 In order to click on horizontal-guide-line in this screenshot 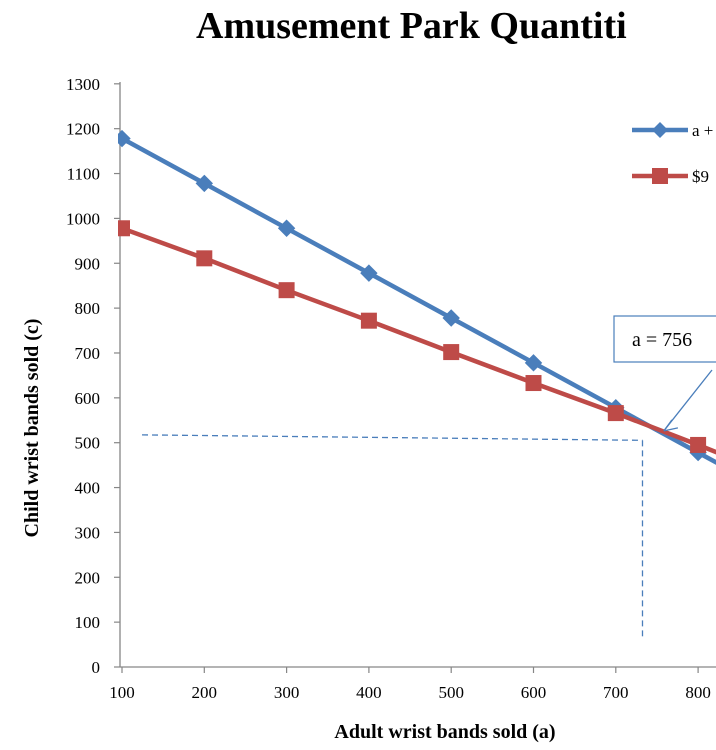, I will do `click(392, 437)`.